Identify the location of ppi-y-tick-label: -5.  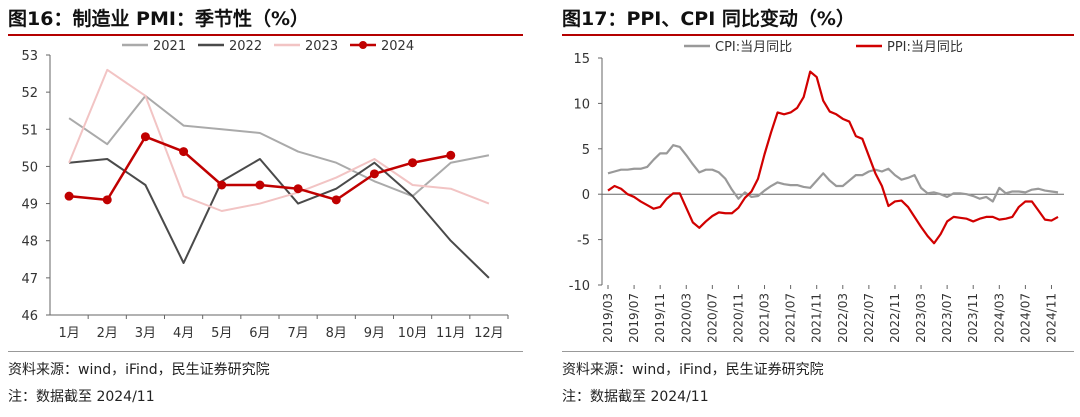
(583, 241).